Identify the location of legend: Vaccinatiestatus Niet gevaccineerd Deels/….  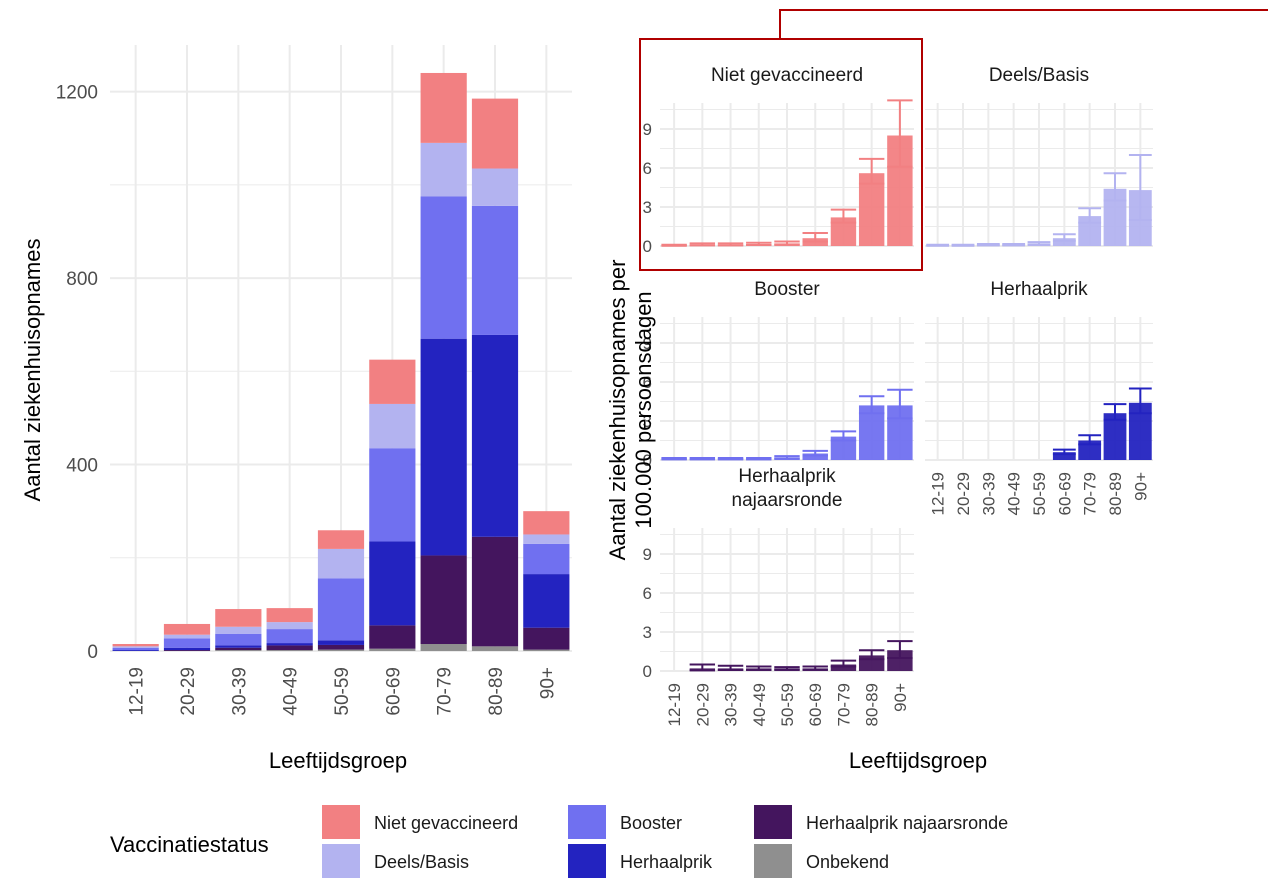
(559, 841).